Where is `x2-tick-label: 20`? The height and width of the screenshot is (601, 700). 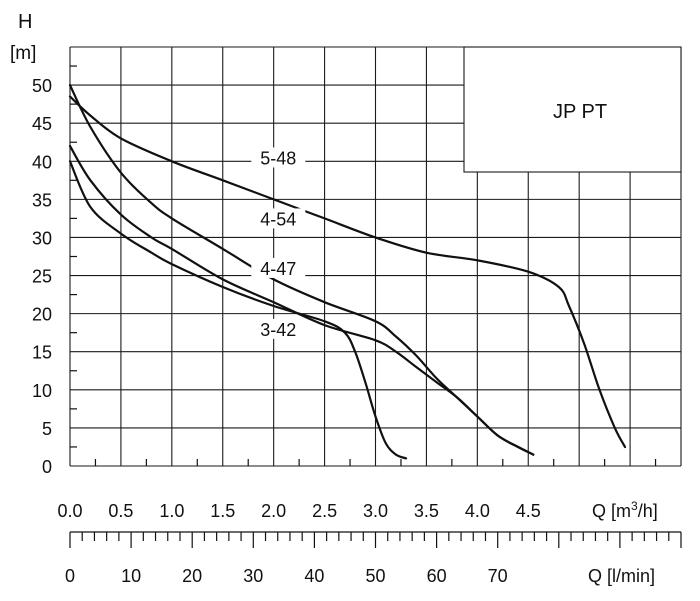
x2-tick-label: 20 is located at coordinates (192, 576).